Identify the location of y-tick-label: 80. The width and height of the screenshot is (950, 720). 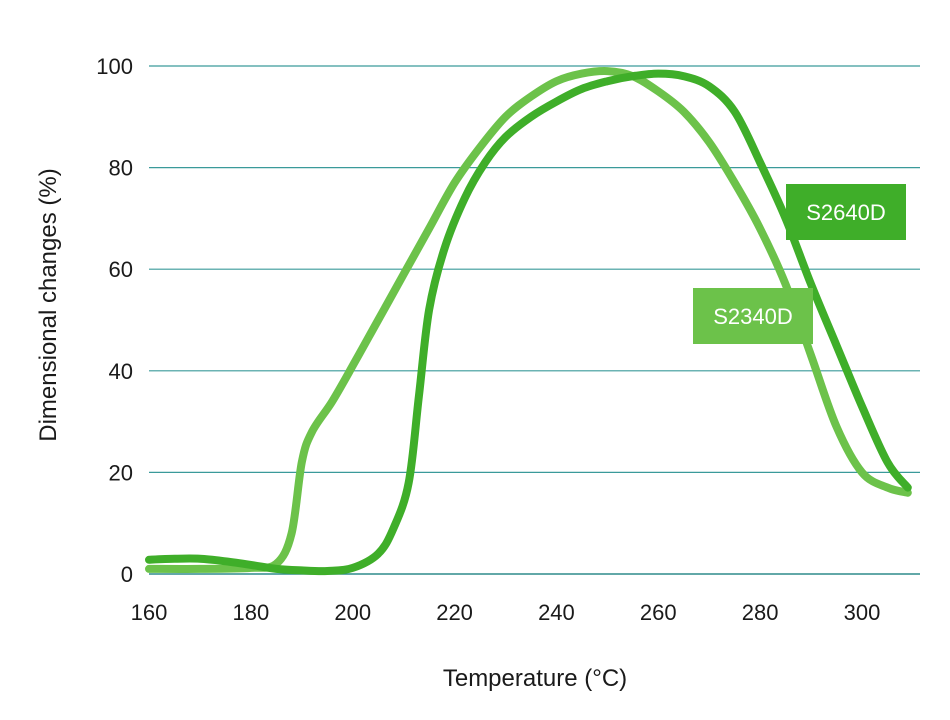
(121, 168).